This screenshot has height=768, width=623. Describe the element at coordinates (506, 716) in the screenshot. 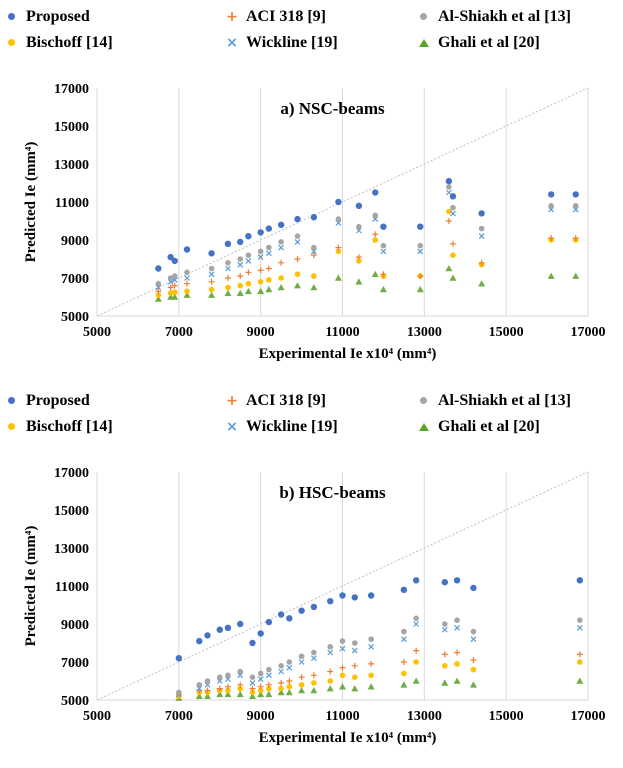

I see `x-tick-label: 15000` at that location.